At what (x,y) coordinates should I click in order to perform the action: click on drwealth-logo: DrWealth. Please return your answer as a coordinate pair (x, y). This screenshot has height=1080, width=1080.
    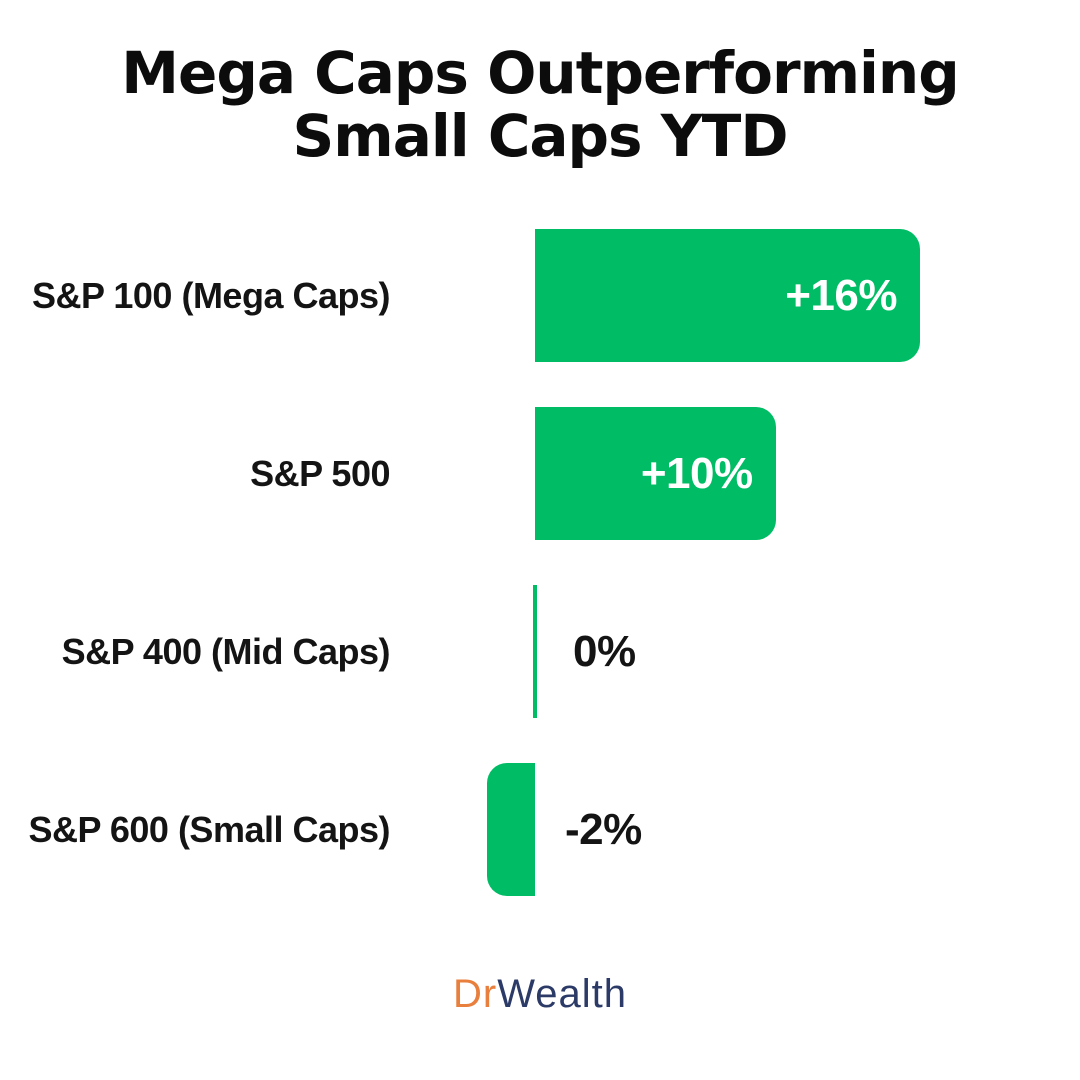
    Looking at the image, I should click on (540, 994).